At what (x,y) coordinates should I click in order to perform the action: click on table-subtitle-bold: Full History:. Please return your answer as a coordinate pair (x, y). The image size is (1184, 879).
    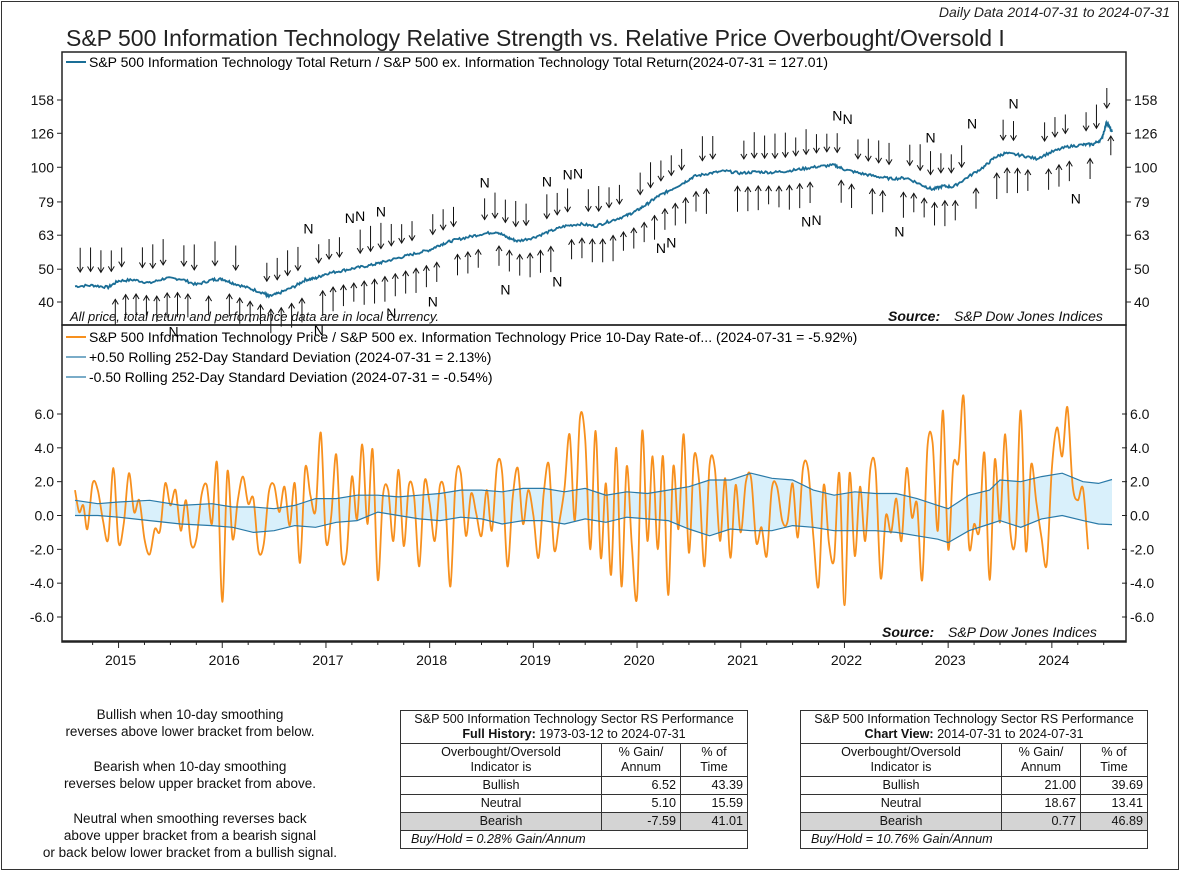
    Looking at the image, I should click on (499, 734).